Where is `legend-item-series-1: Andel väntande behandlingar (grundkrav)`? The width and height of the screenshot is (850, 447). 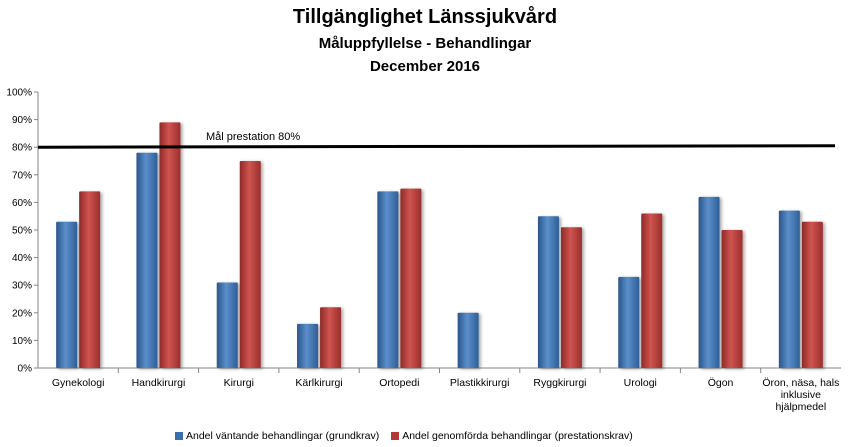 legend-item-series-1: Andel väntande behandlingar (grundkrav) is located at coordinates (277, 436).